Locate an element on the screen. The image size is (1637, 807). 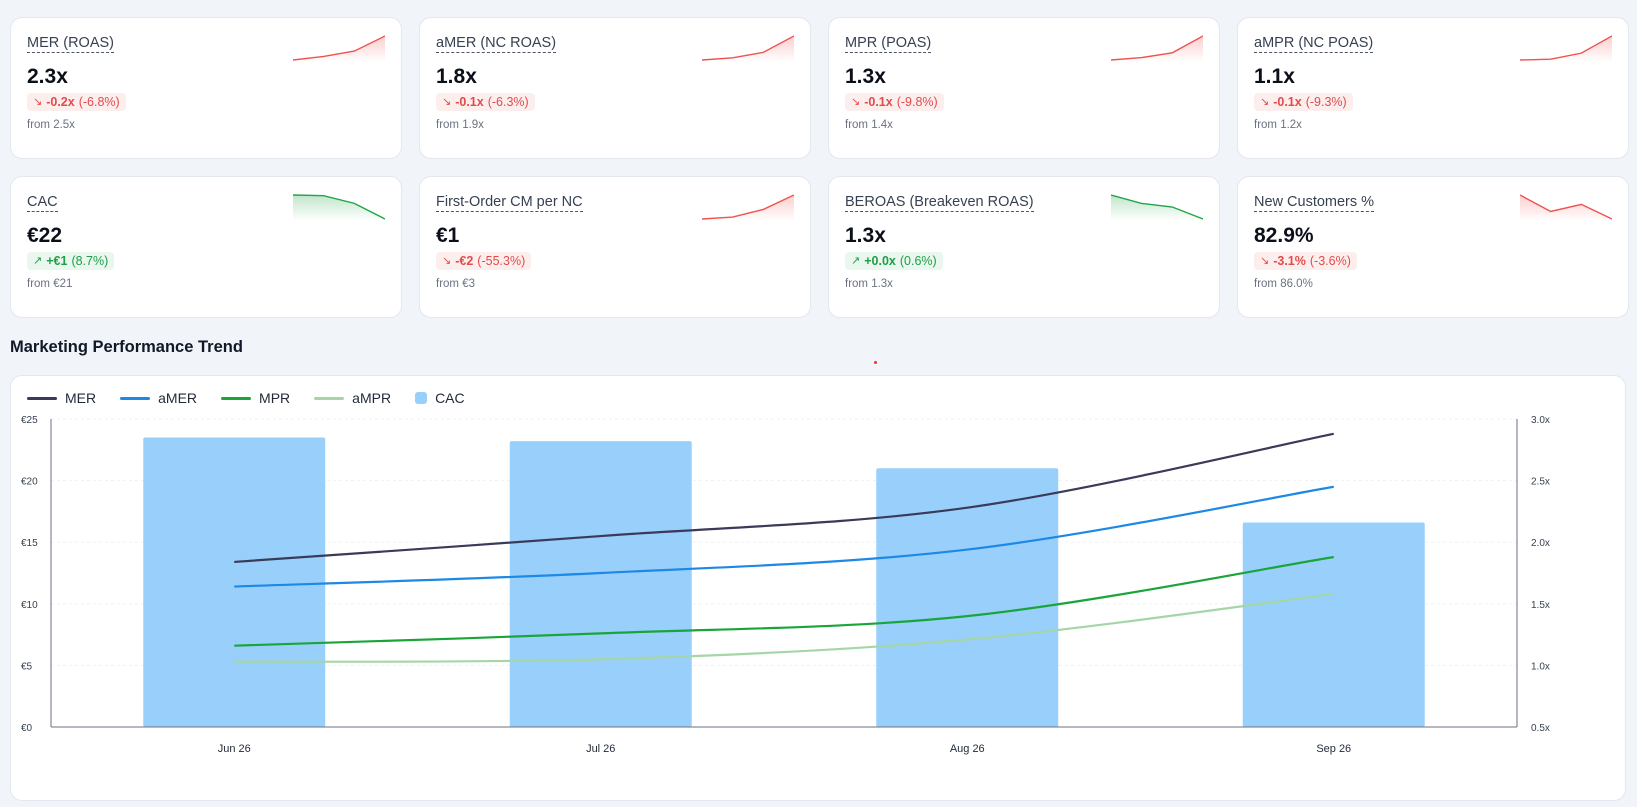
kpi-previous-value: from 1.2x is located at coordinates (1278, 125).